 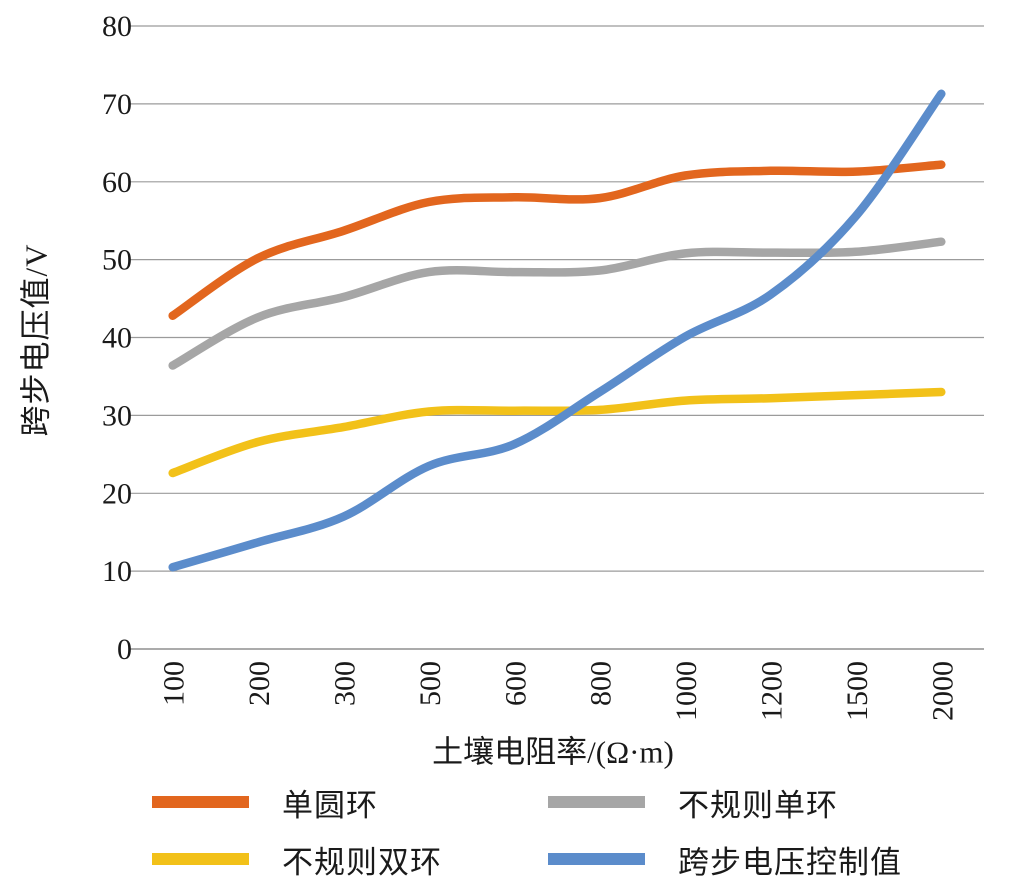 I want to click on legend-item: 不规则单环, so click(x=693, y=803).